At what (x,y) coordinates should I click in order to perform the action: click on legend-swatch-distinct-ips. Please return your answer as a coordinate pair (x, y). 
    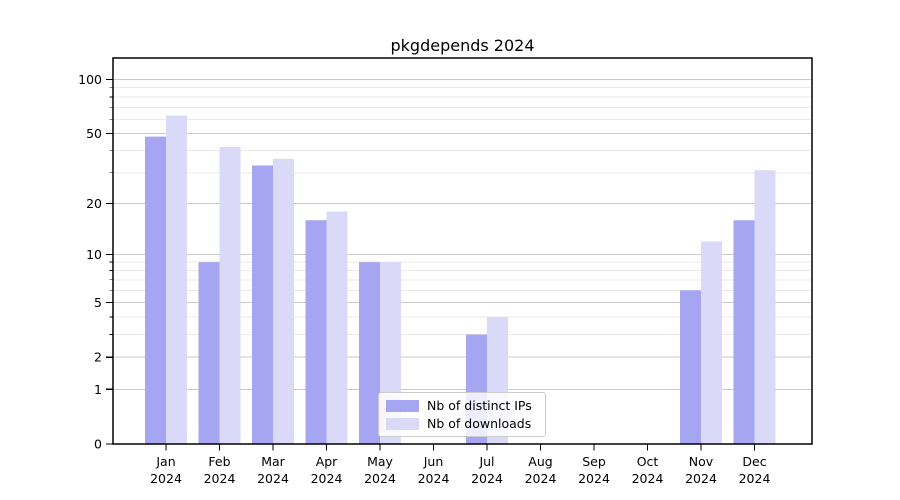
    Looking at the image, I should click on (402, 405).